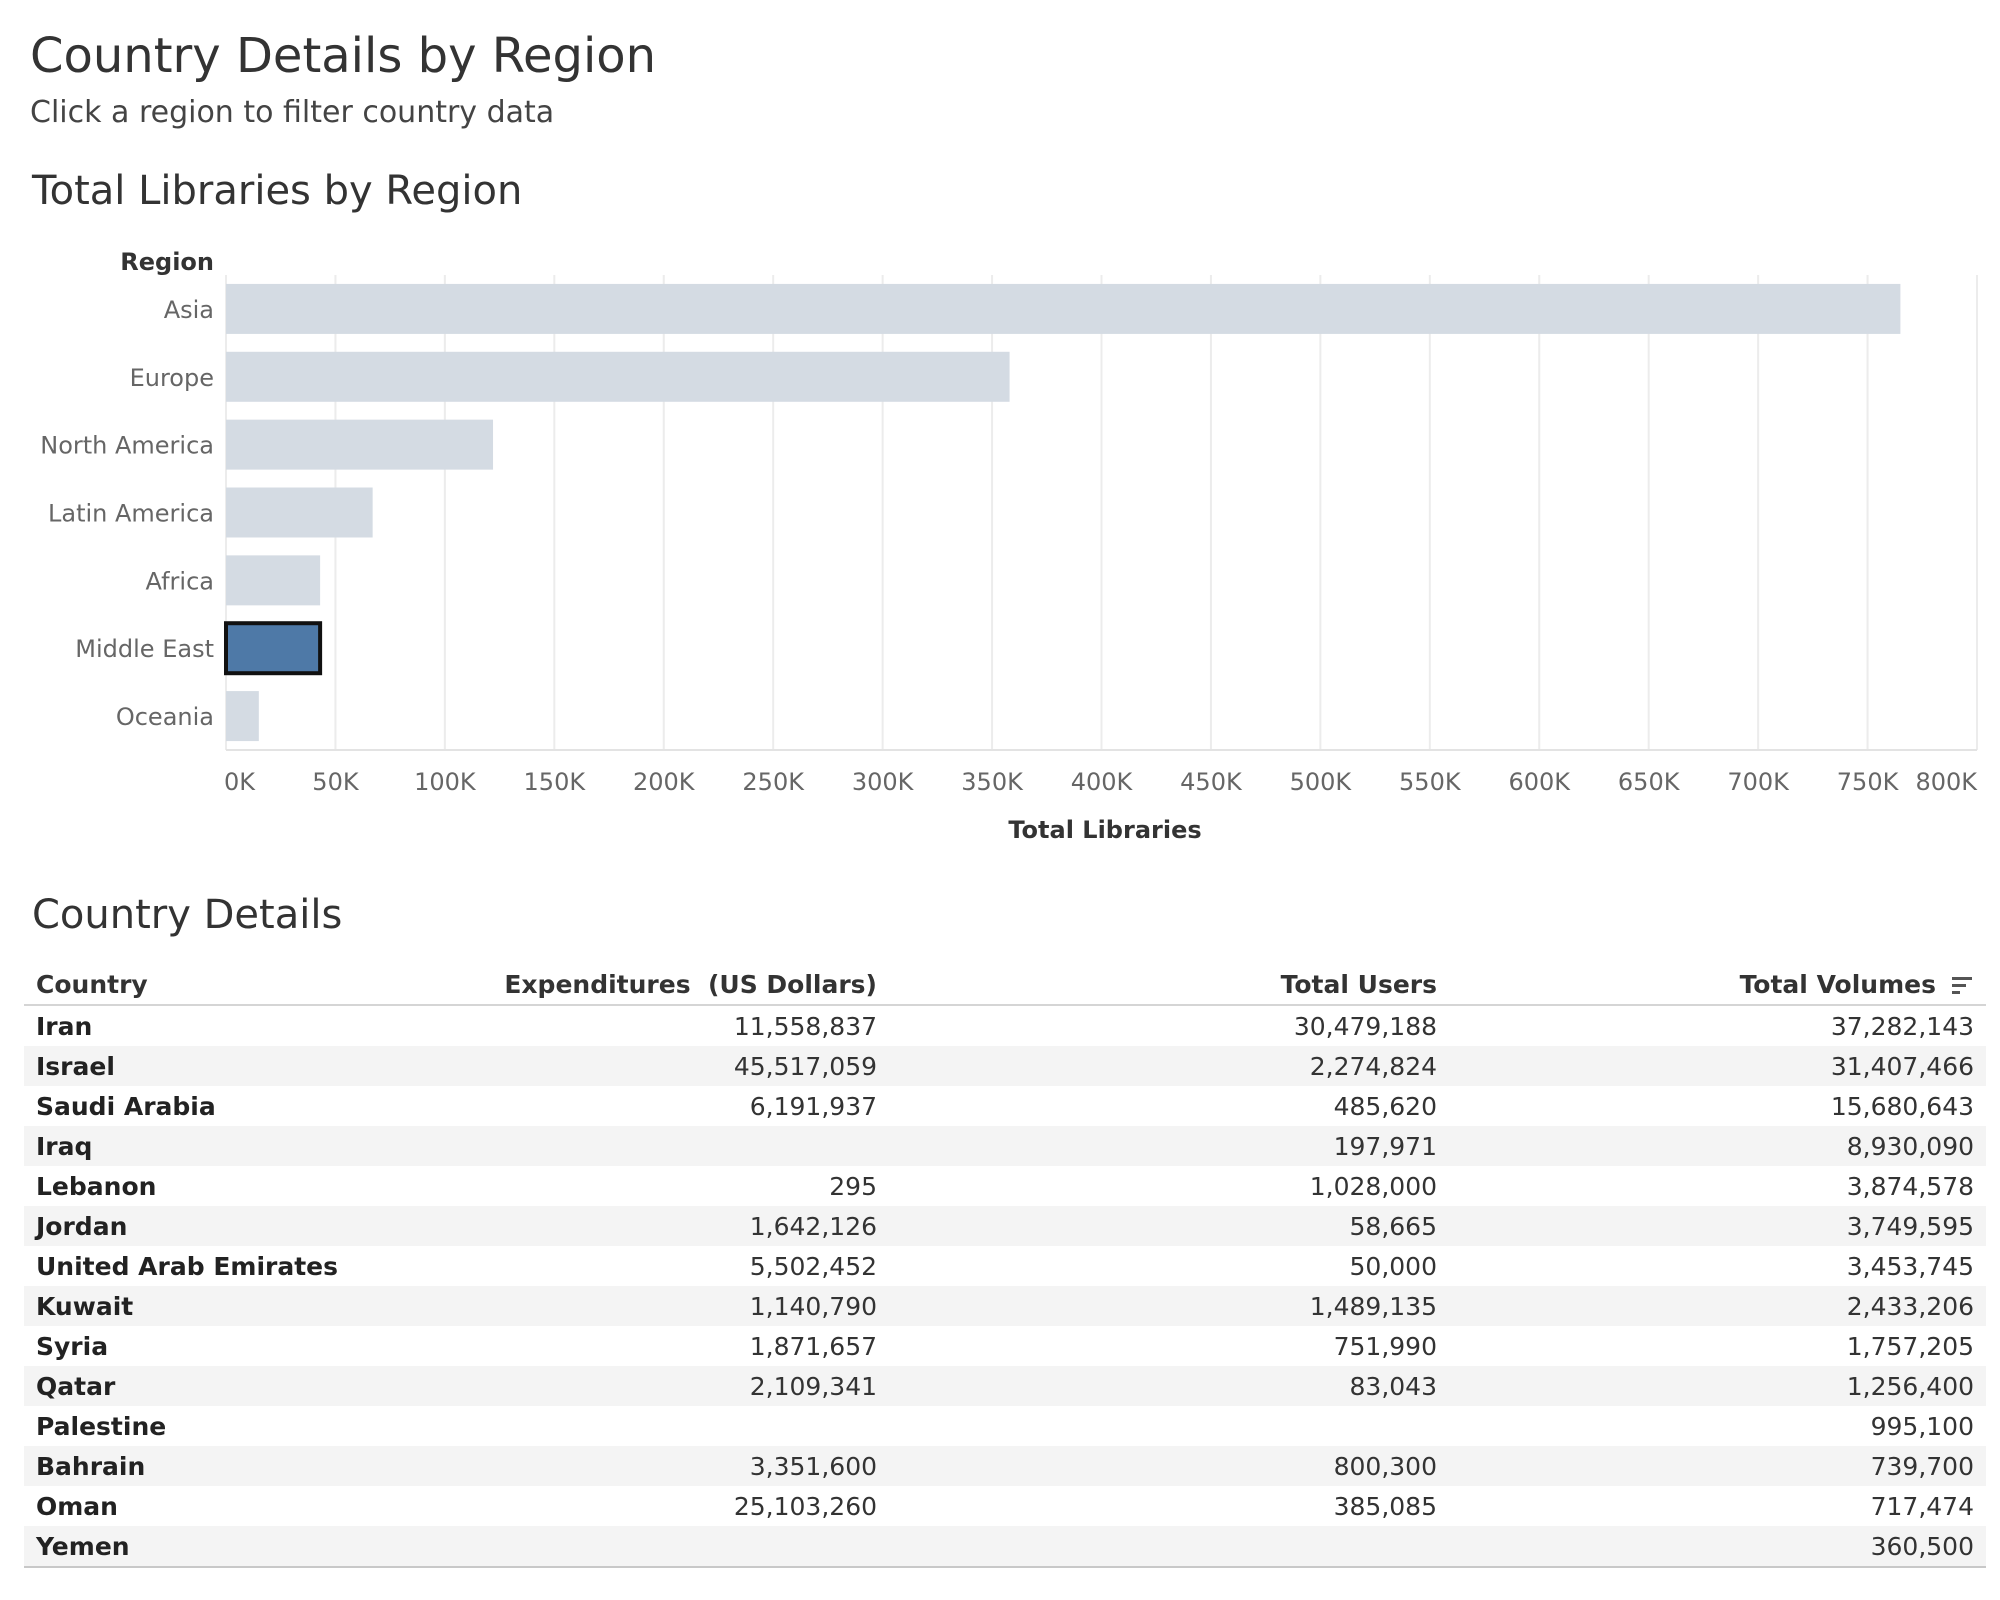 This screenshot has width=2000, height=1600. Describe the element at coordinates (601, 1466) in the screenshot. I see `expenditures-cell: 3,351,600` at that location.